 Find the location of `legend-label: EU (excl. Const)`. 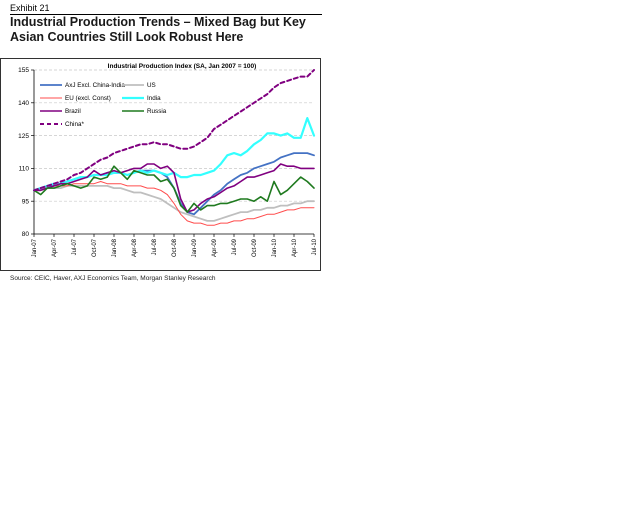

legend-label: EU (excl. Const) is located at coordinates (88, 98).